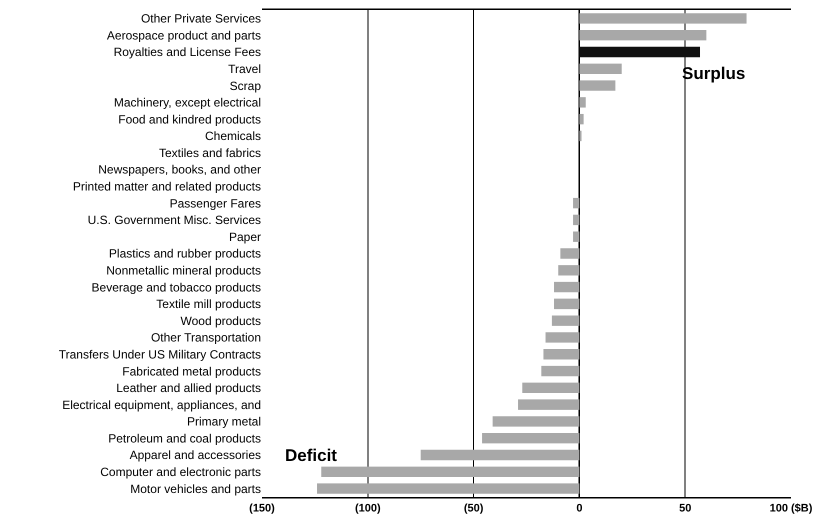 The height and width of the screenshot is (525, 819). I want to click on x-tick-label: (100), so click(367, 508).